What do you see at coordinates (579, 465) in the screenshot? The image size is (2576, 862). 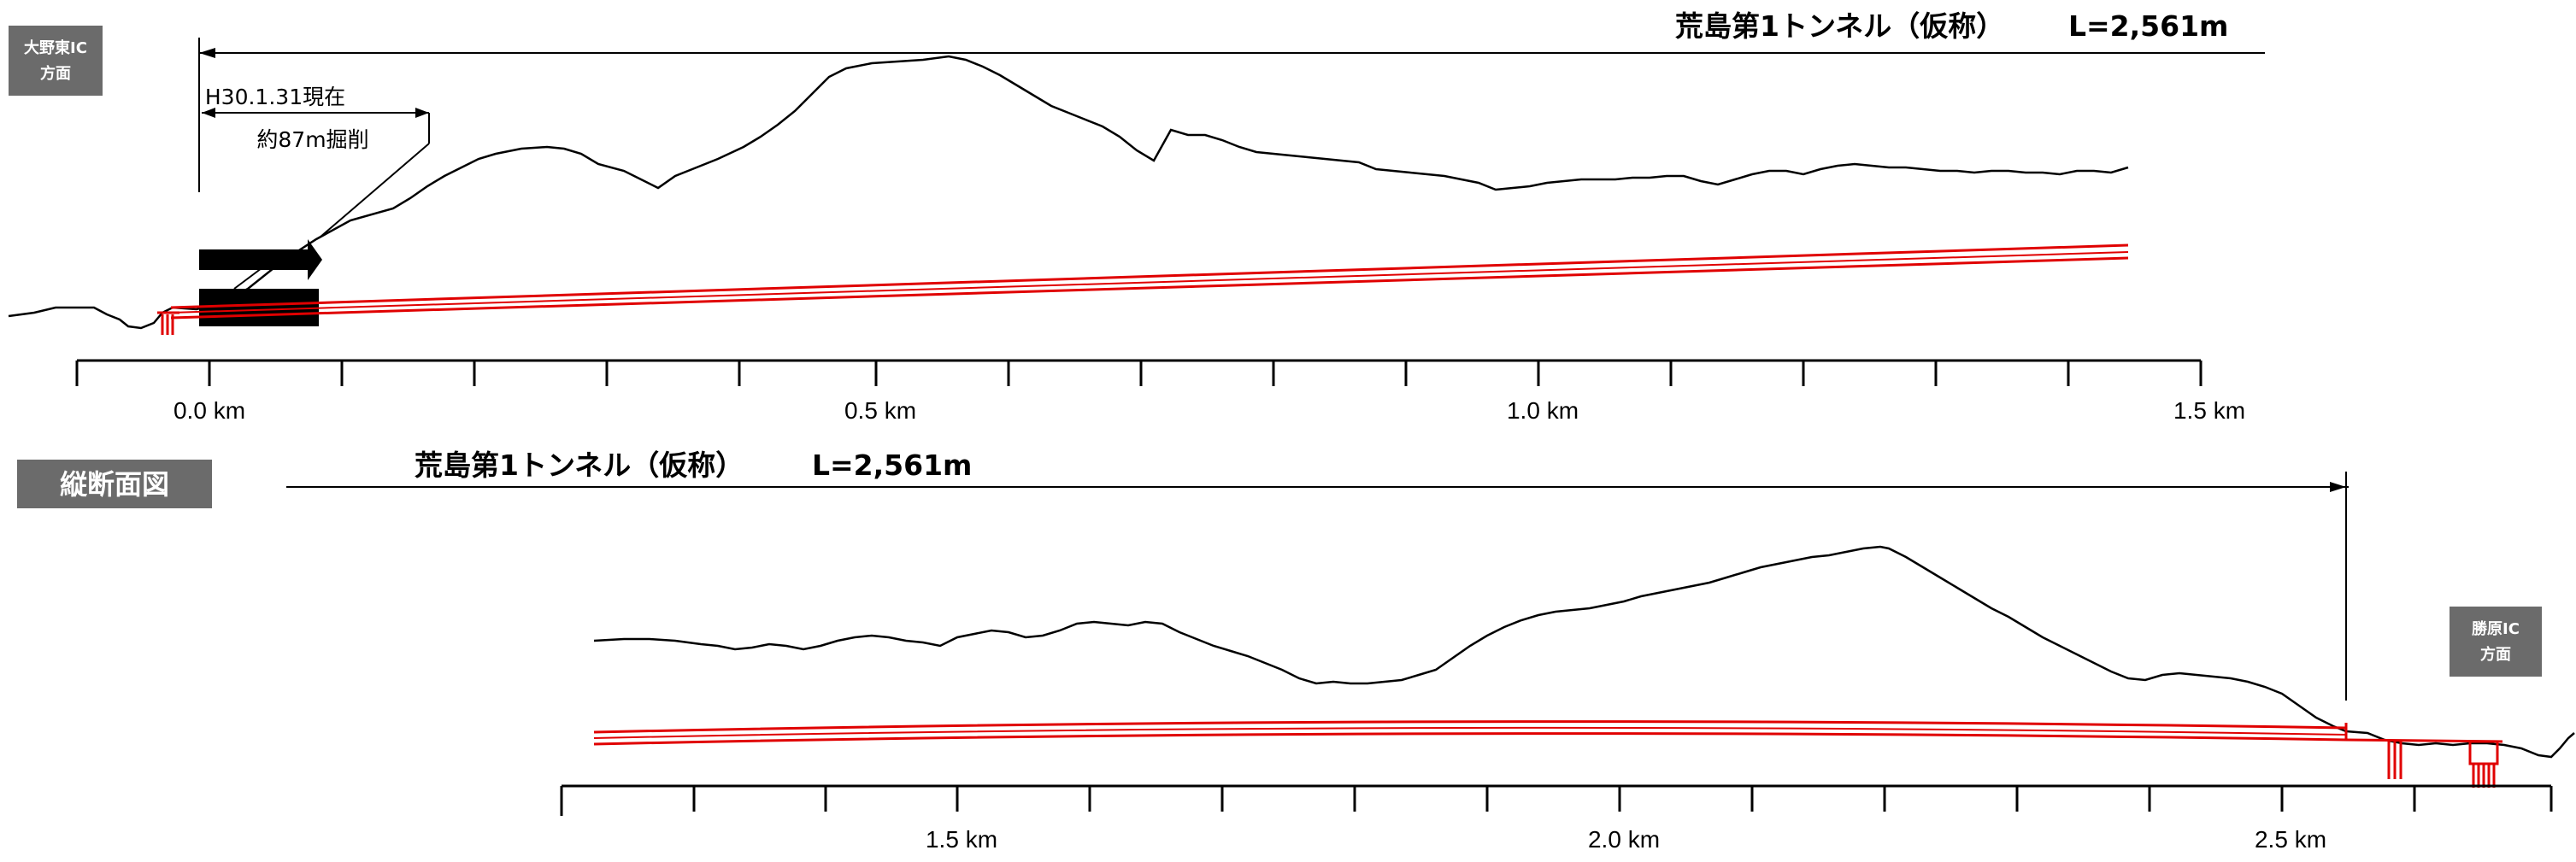 I see `tunnel-name-bottom: 荒島第1トンネル（仮称）` at bounding box center [579, 465].